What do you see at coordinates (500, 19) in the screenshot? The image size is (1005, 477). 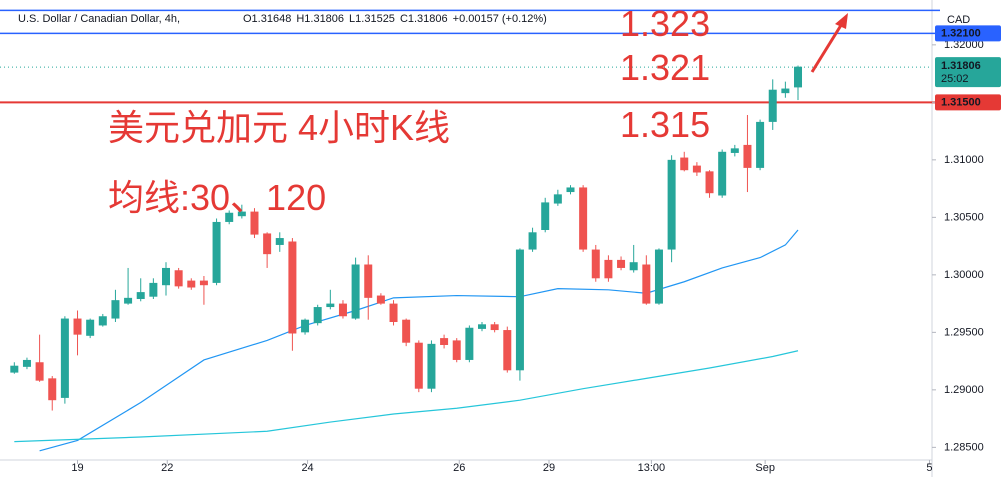 I see `header-text: +0.00157 (+0.12%)` at bounding box center [500, 19].